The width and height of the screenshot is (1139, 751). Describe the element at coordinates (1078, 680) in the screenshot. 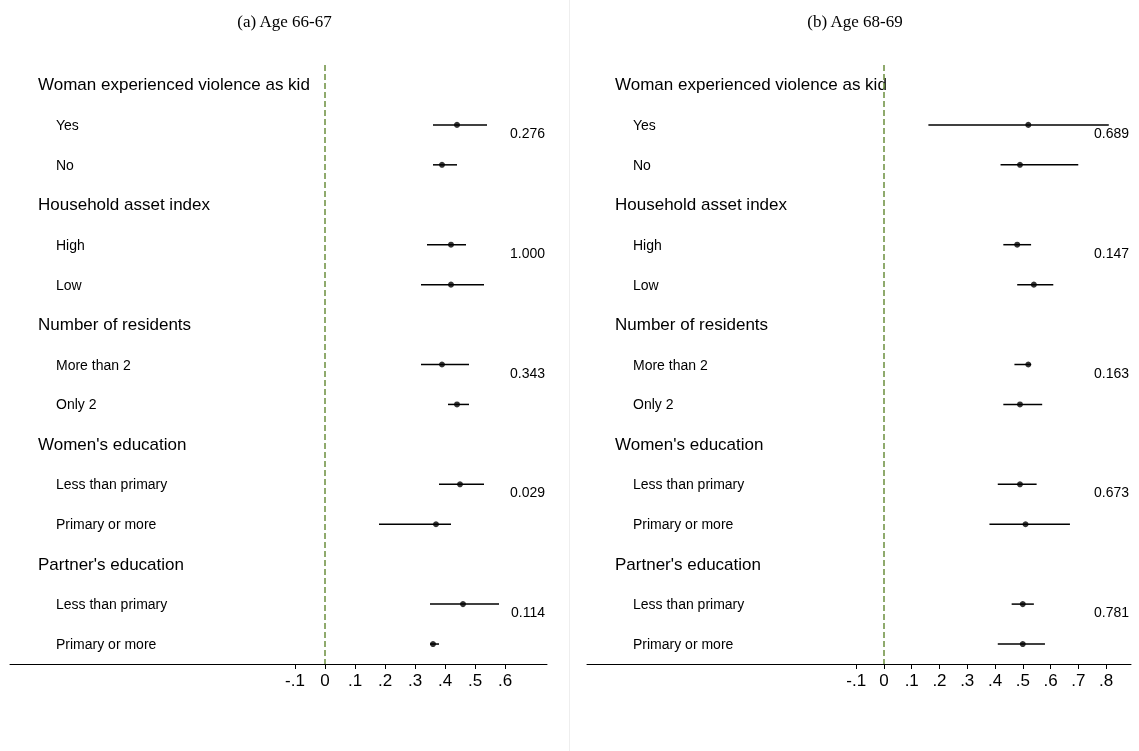

I see `x-tick-label: .7` at that location.